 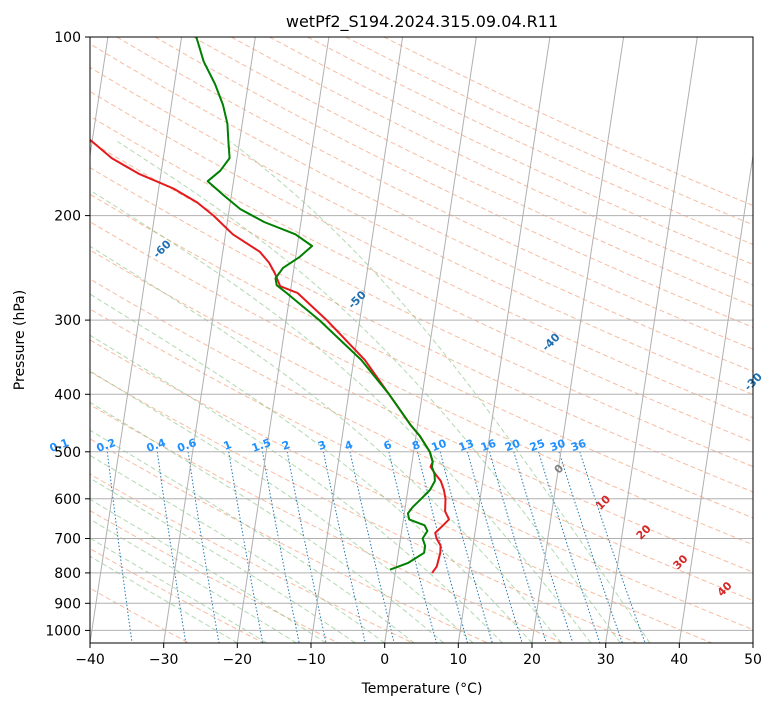 What do you see at coordinates (90, 660) in the screenshot?
I see `x-tick-label: −40` at bounding box center [90, 660].